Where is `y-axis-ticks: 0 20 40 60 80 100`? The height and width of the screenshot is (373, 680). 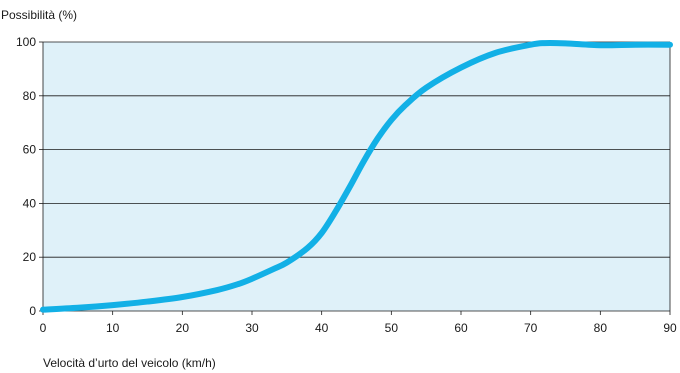
y-axis-ticks: 0 20 40 60 80 100 is located at coordinates (29, 176).